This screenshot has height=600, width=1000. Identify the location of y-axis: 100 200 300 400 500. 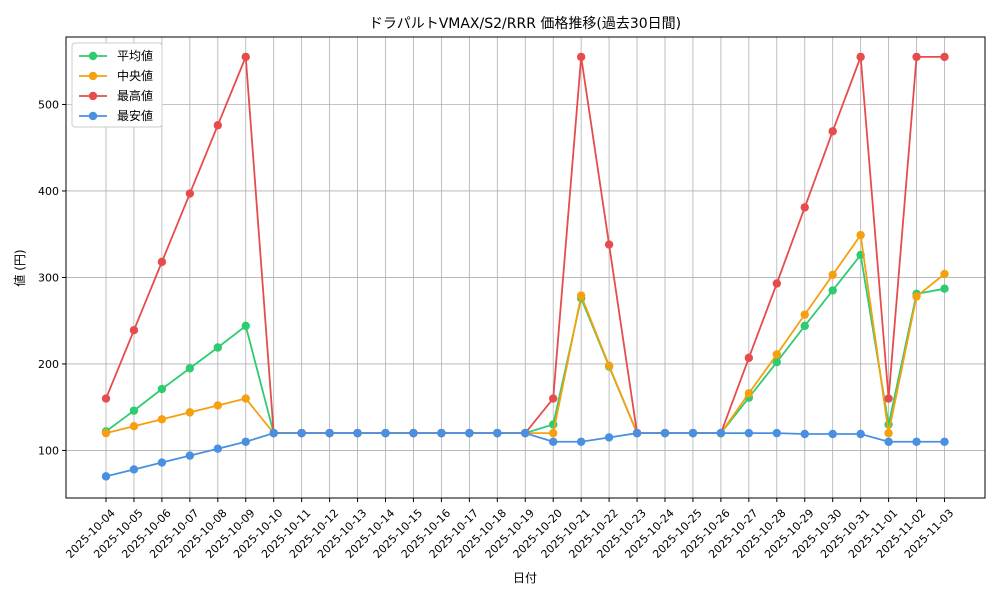
(52, 277).